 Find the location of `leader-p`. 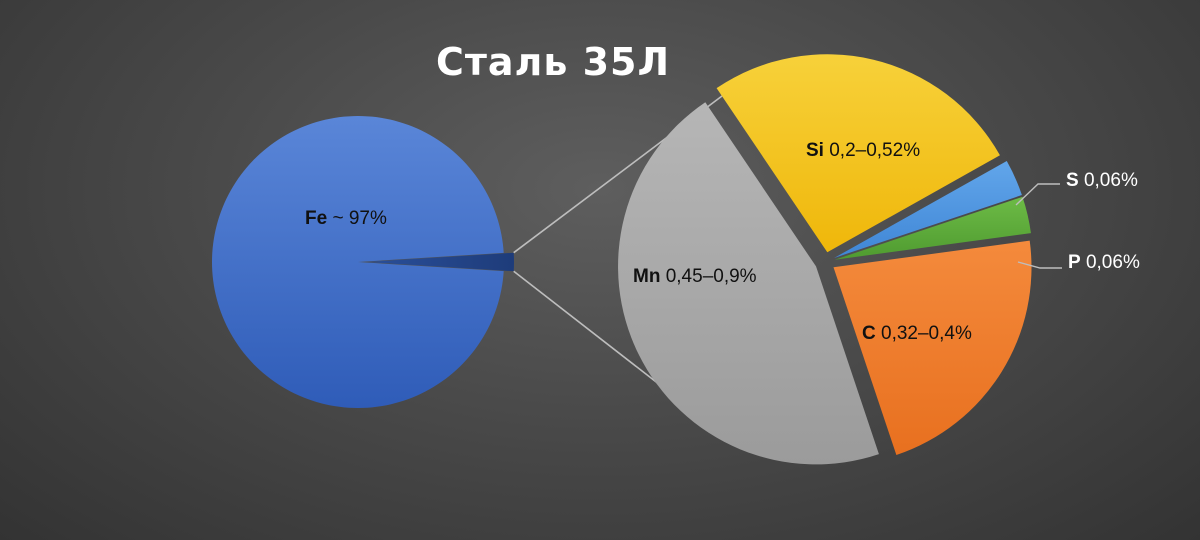

leader-p is located at coordinates (1039, 265).